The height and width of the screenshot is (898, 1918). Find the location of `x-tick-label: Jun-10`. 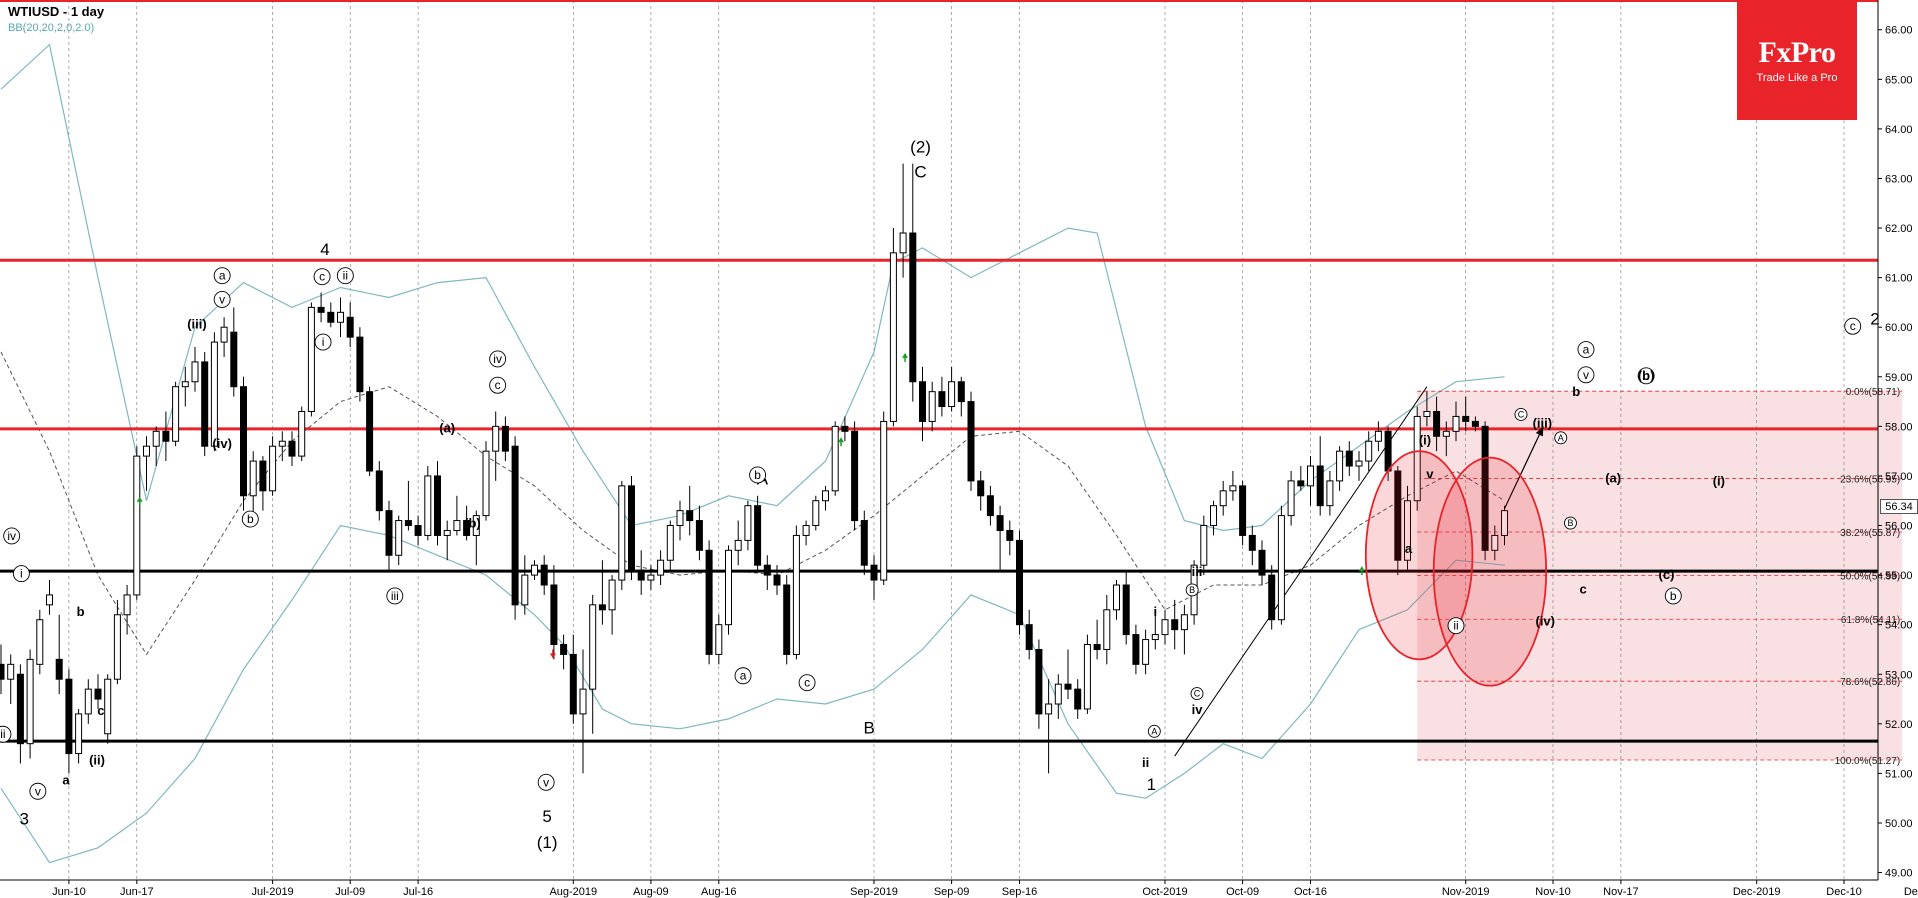

x-tick-label: Jun-10 is located at coordinates (69, 892).